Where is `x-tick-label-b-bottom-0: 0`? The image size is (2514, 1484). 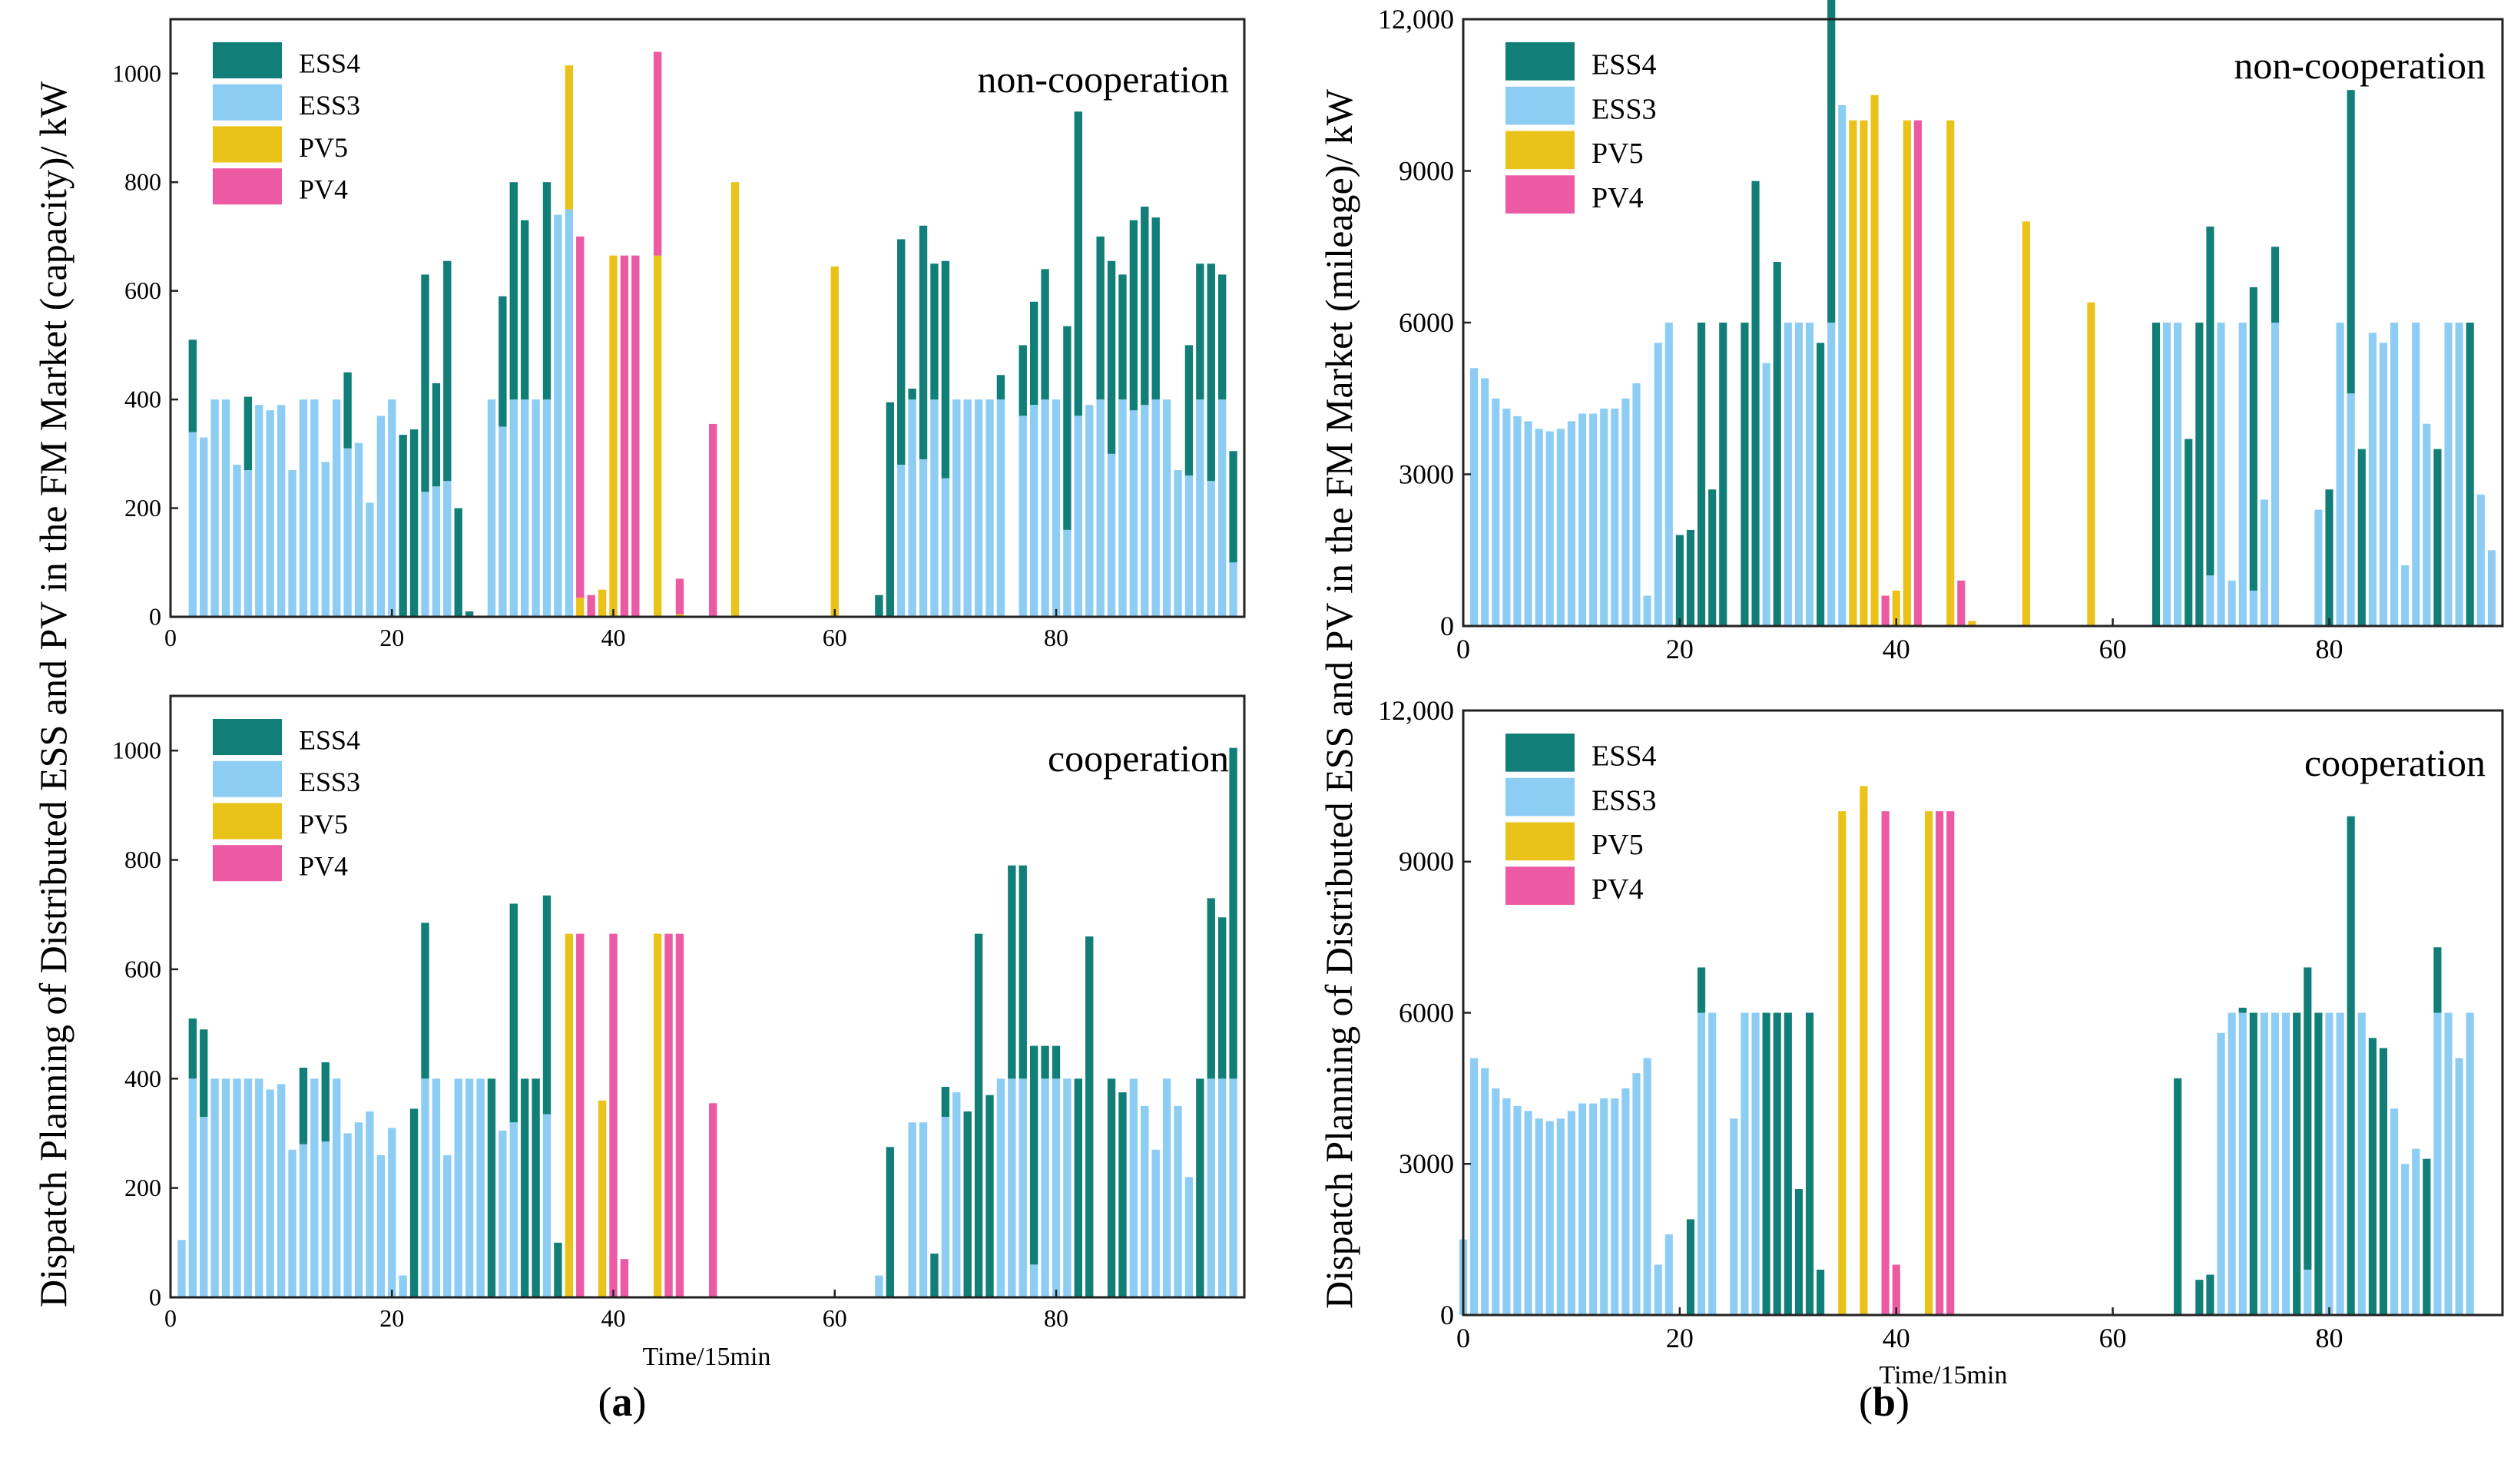
x-tick-label-b-bottom-0: 0 is located at coordinates (1463, 1338).